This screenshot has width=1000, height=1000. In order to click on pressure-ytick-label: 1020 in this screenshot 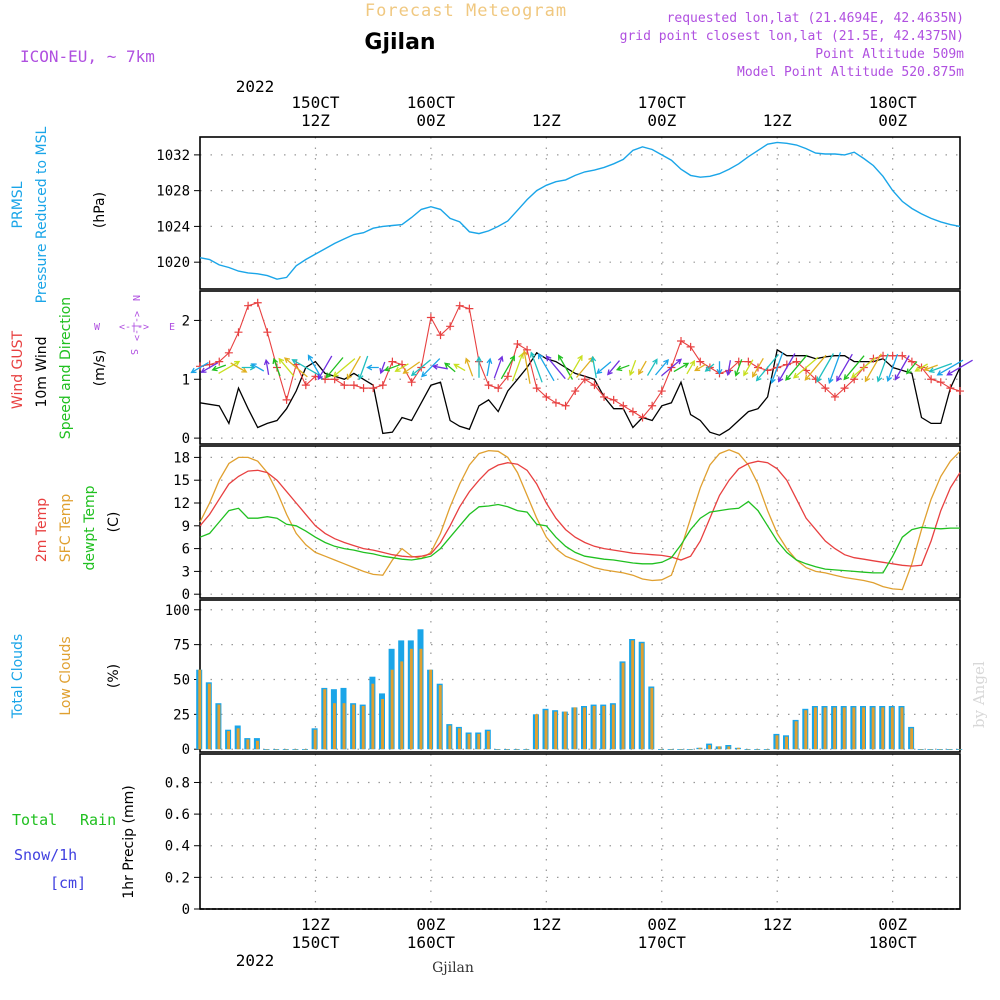, I will do `click(173, 263)`.